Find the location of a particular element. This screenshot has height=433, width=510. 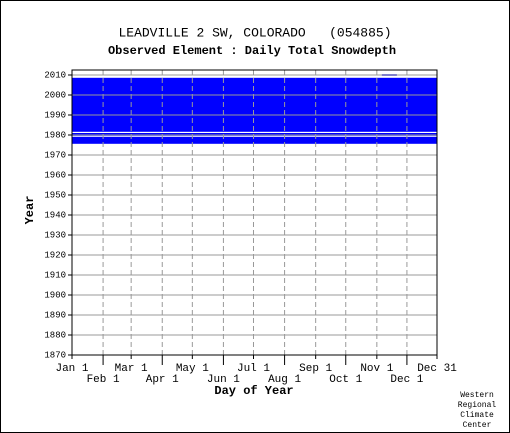

chart-title: LEADVILLE 2 SW, COLORADO (054885) is located at coordinates (254, 32).